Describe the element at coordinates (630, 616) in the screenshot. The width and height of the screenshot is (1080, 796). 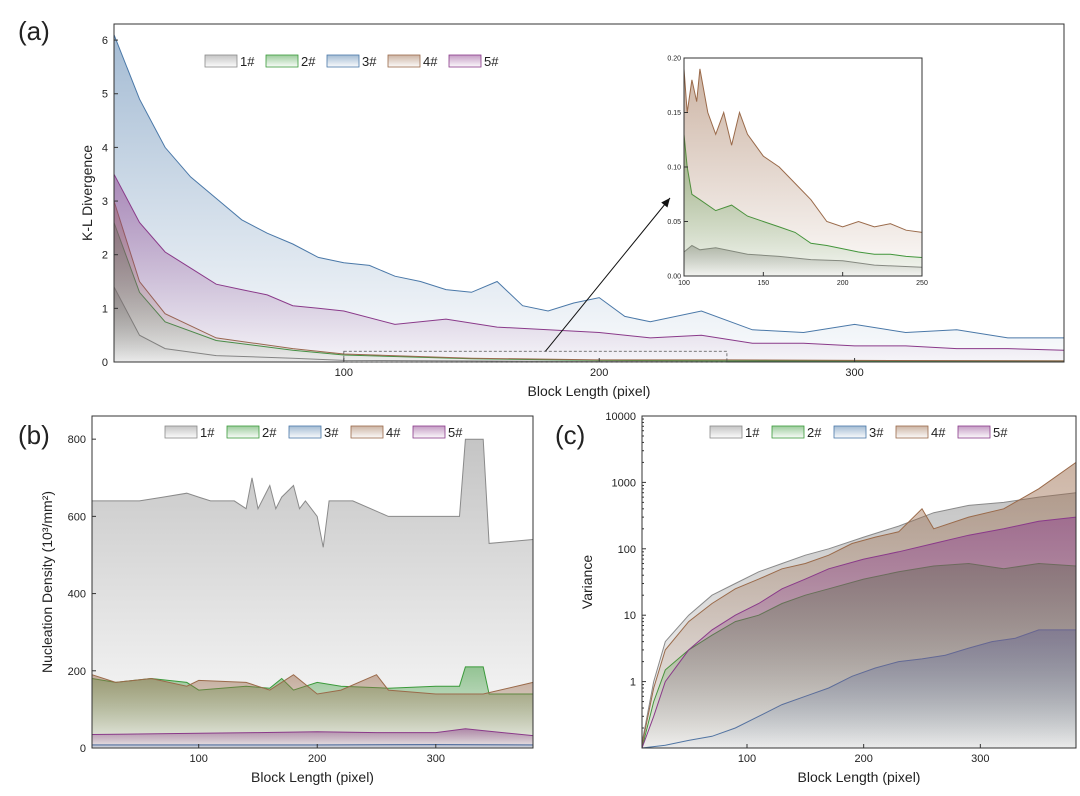
I see `y-tick-label: 10` at that location.